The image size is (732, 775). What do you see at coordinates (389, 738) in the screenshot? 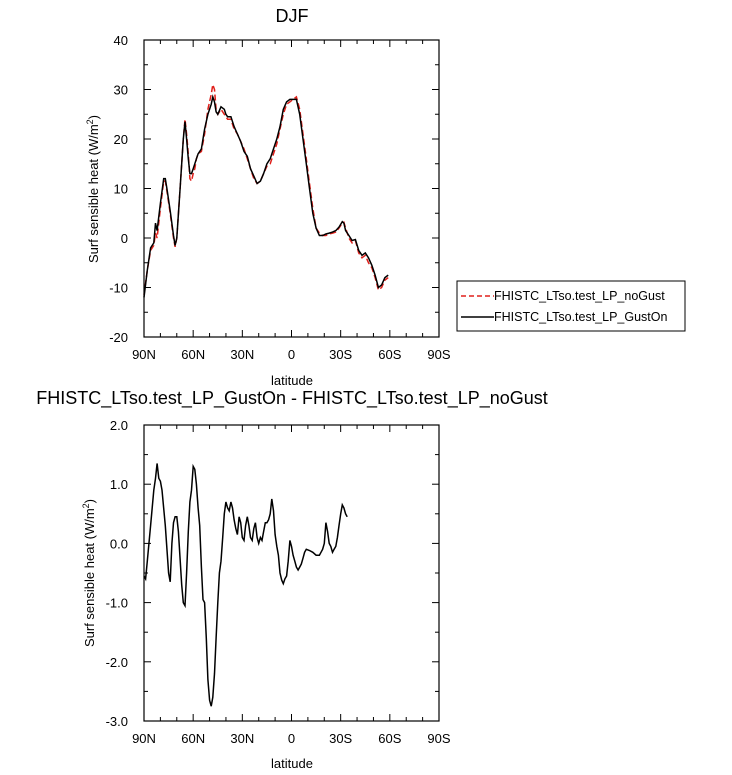
I see `bottom-x-tick-label: 60S` at bounding box center [389, 738].